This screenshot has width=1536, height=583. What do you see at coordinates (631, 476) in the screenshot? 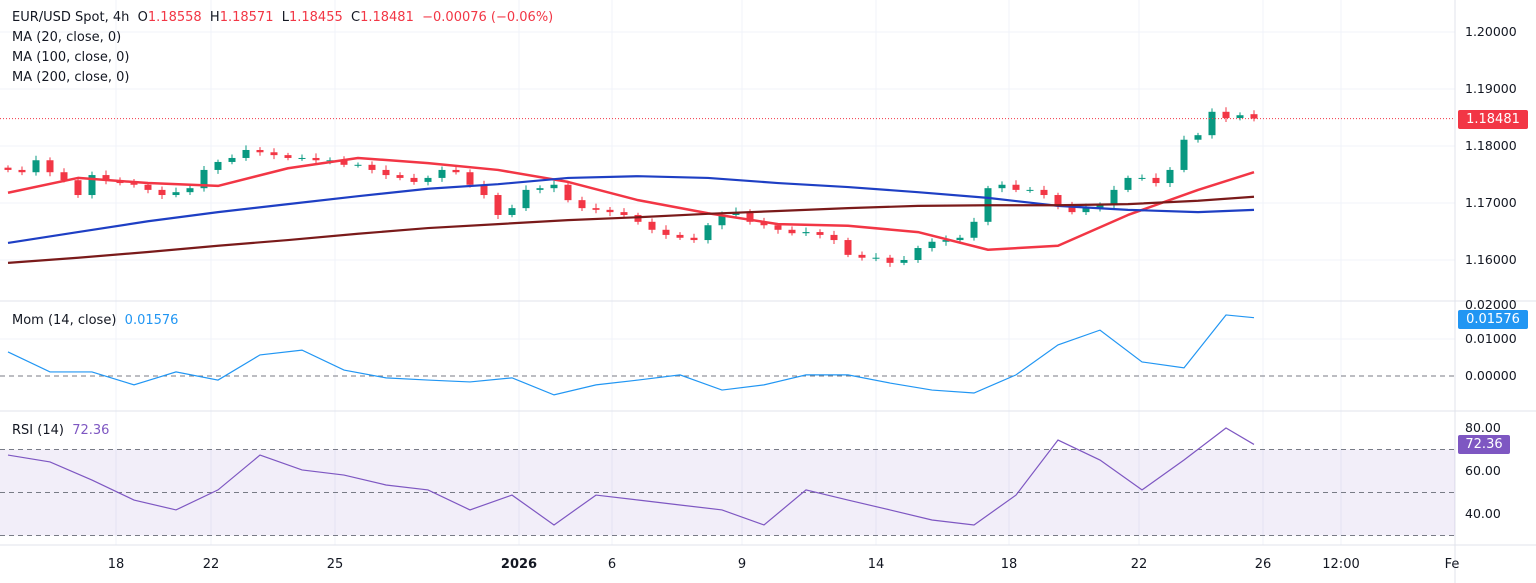
I see `rsi-line` at bounding box center [631, 476].